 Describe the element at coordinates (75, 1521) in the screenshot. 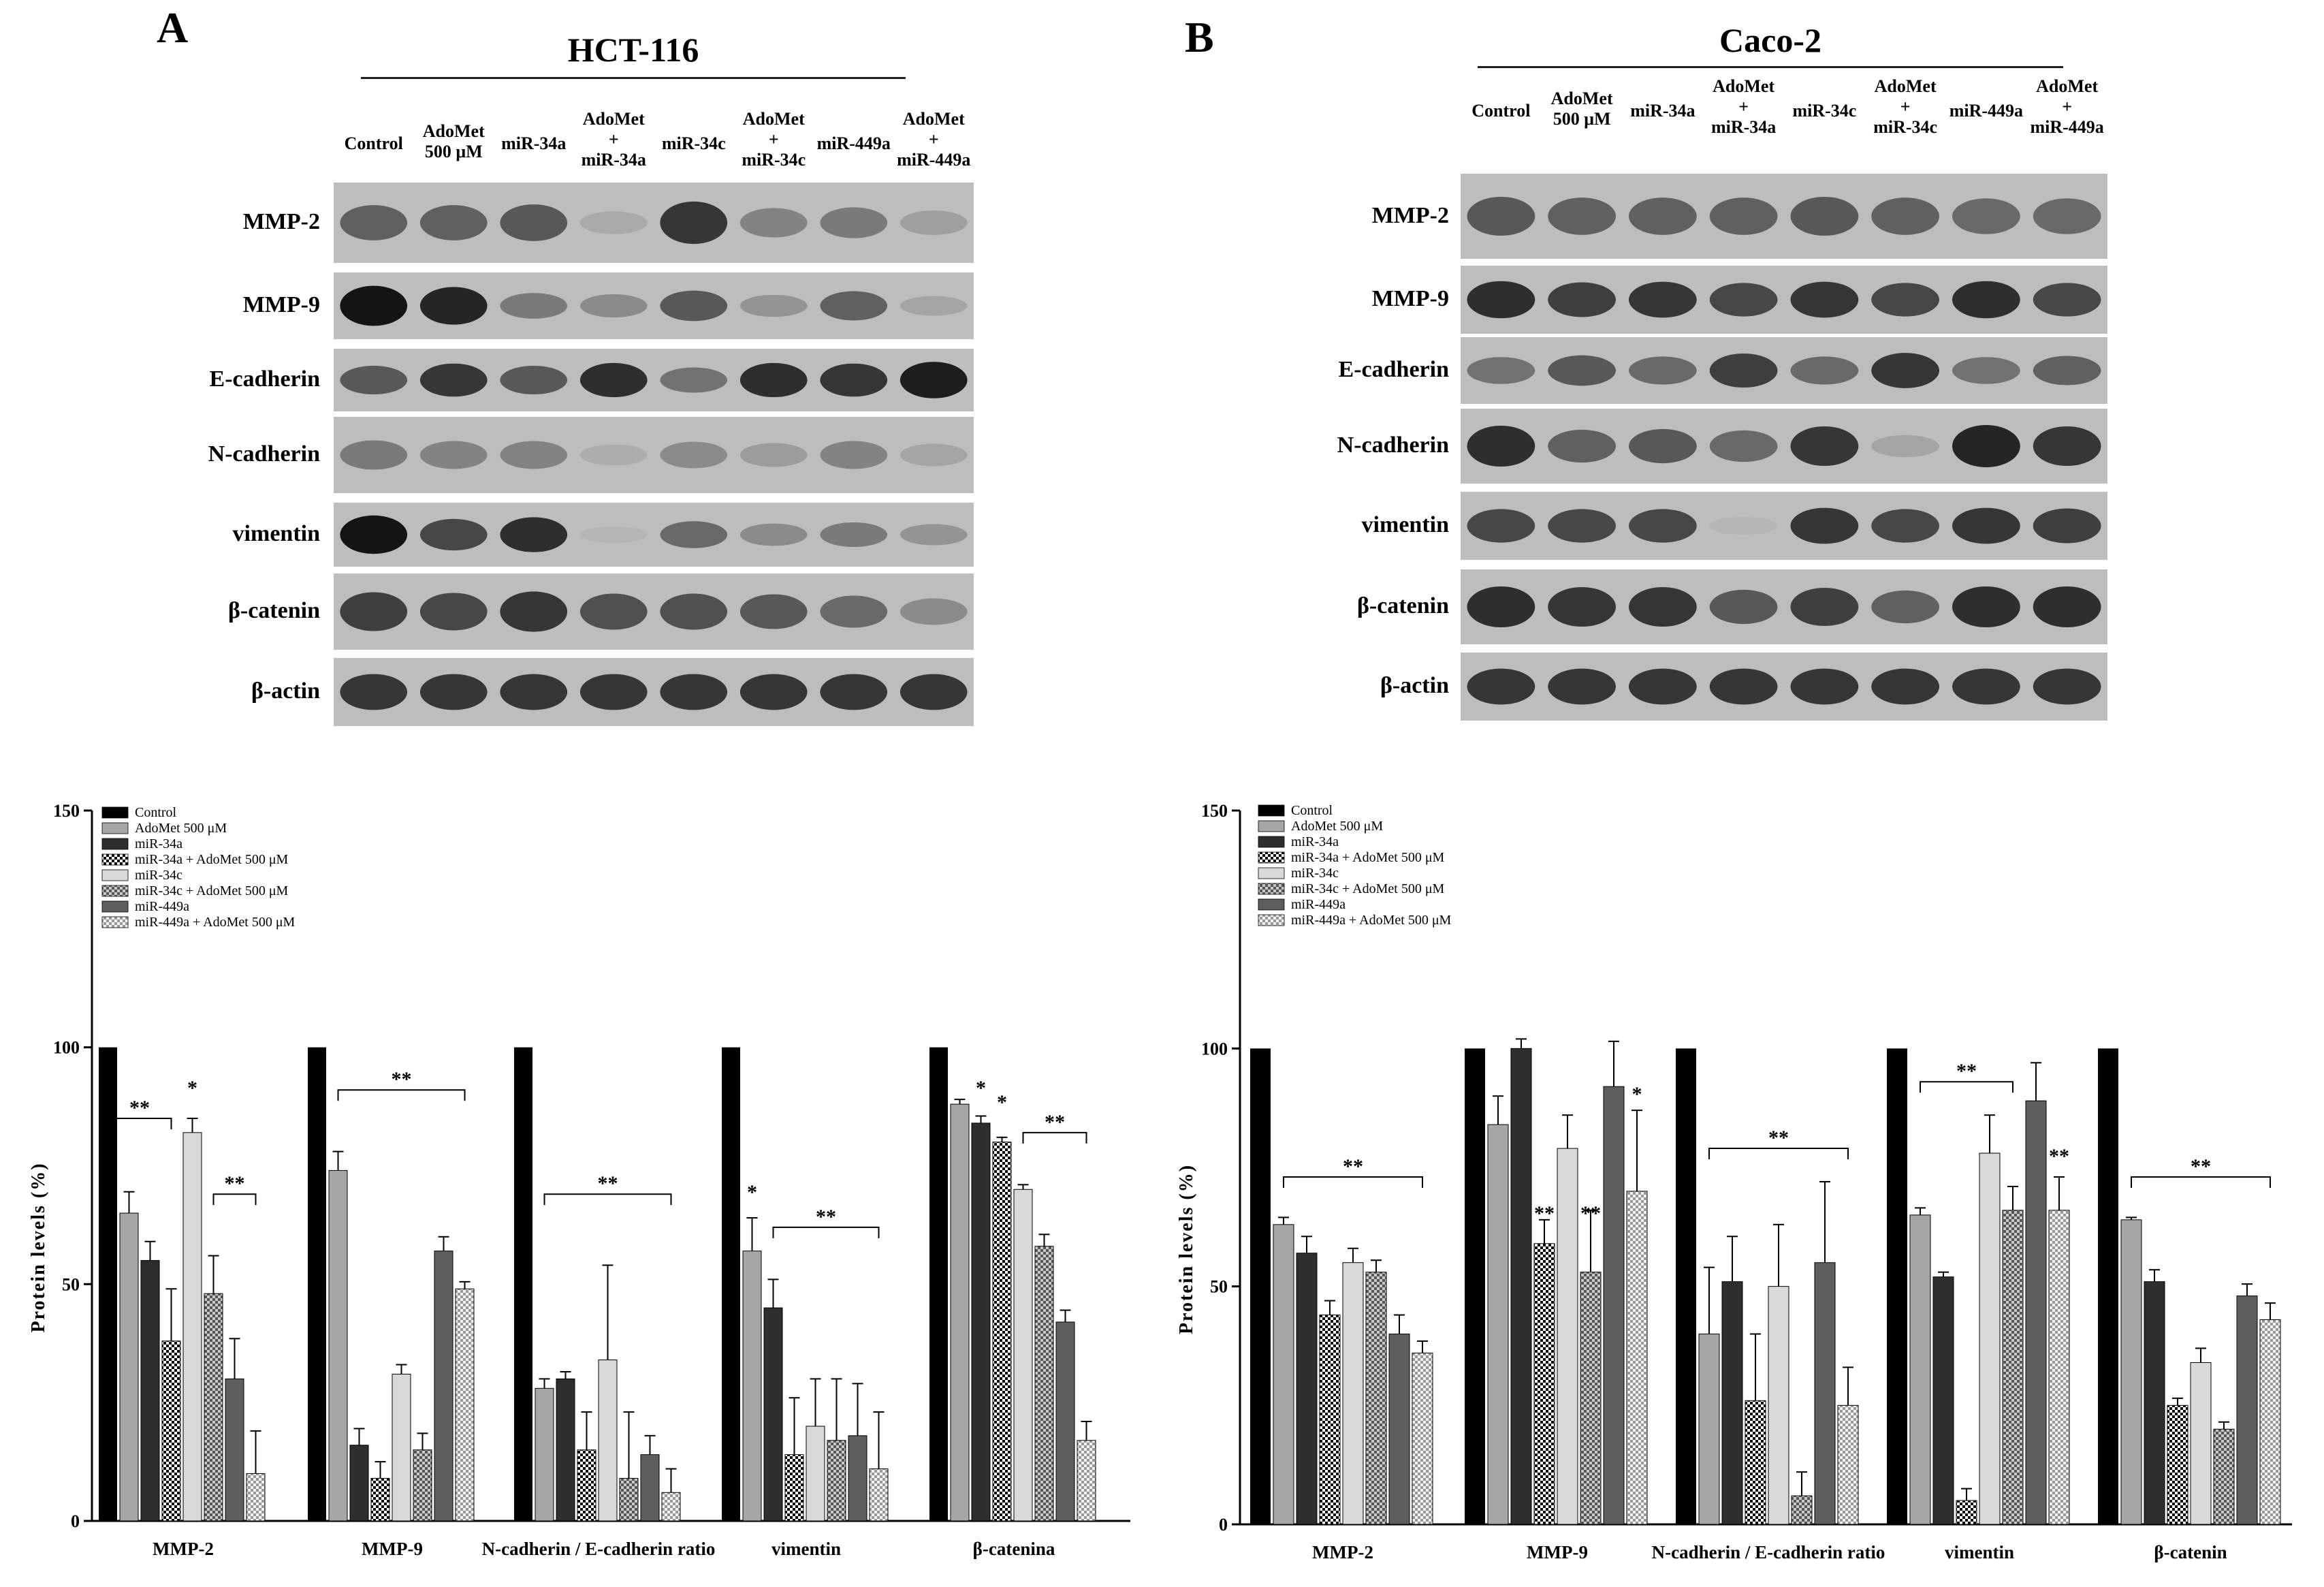

I see `y-tick-label: 0` at that location.